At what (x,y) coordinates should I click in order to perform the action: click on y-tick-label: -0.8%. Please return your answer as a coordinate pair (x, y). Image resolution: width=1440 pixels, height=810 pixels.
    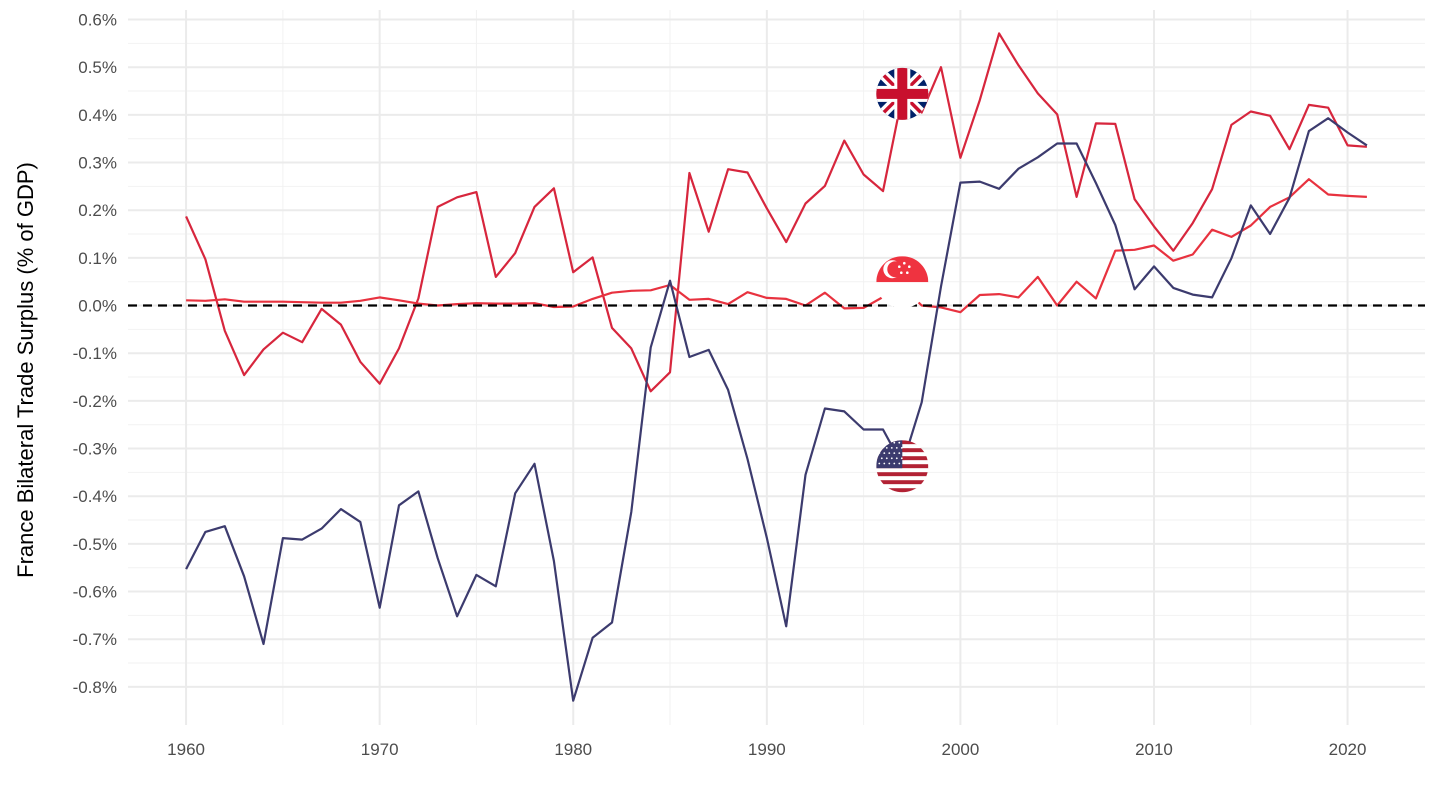
    Looking at the image, I should click on (95, 687).